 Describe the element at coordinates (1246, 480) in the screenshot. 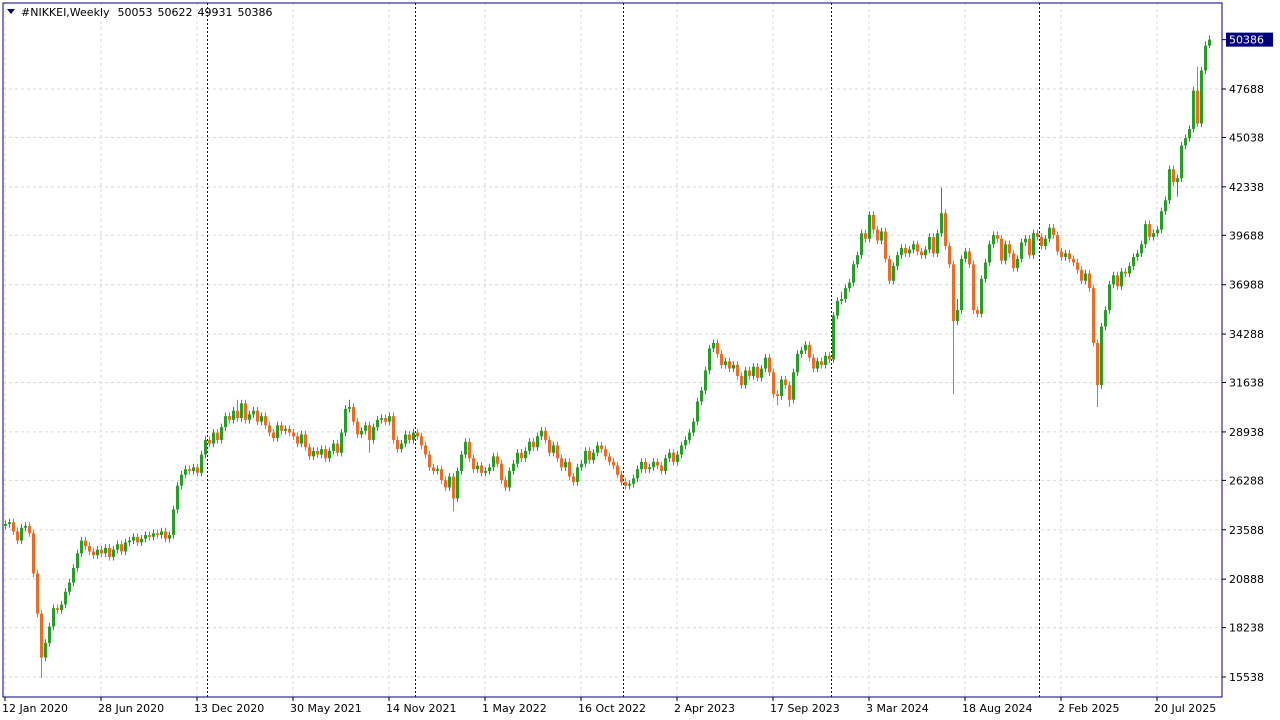

I see `y-tick-label: 26288` at that location.